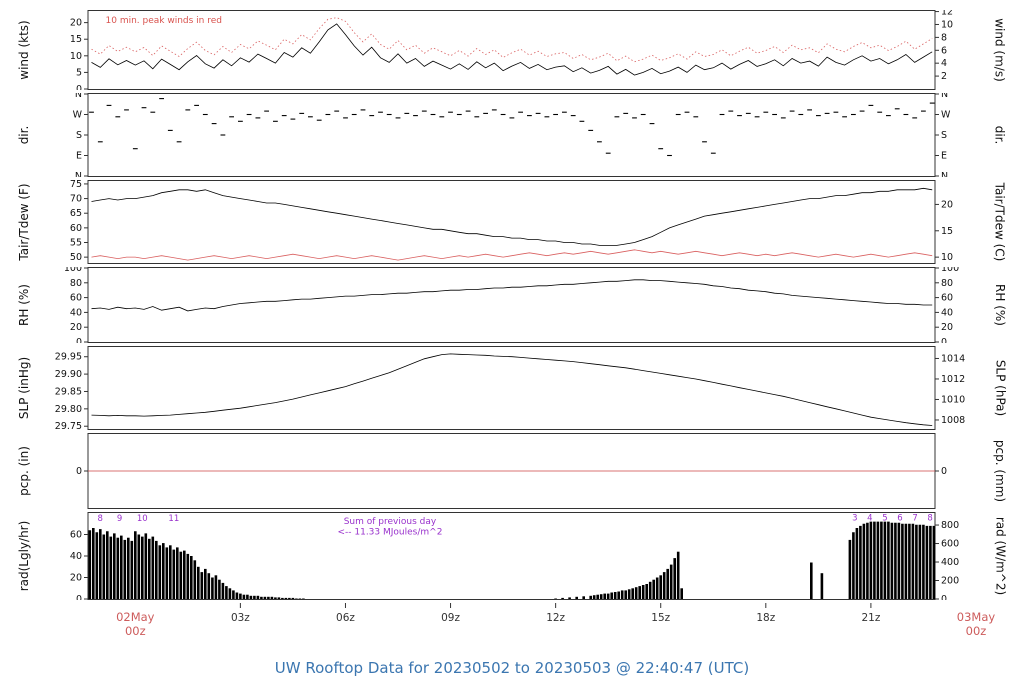 The image size is (1024, 700). Describe the element at coordinates (1000, 135) in the screenshot. I see `direction-right-axis-label: dir.` at that location.